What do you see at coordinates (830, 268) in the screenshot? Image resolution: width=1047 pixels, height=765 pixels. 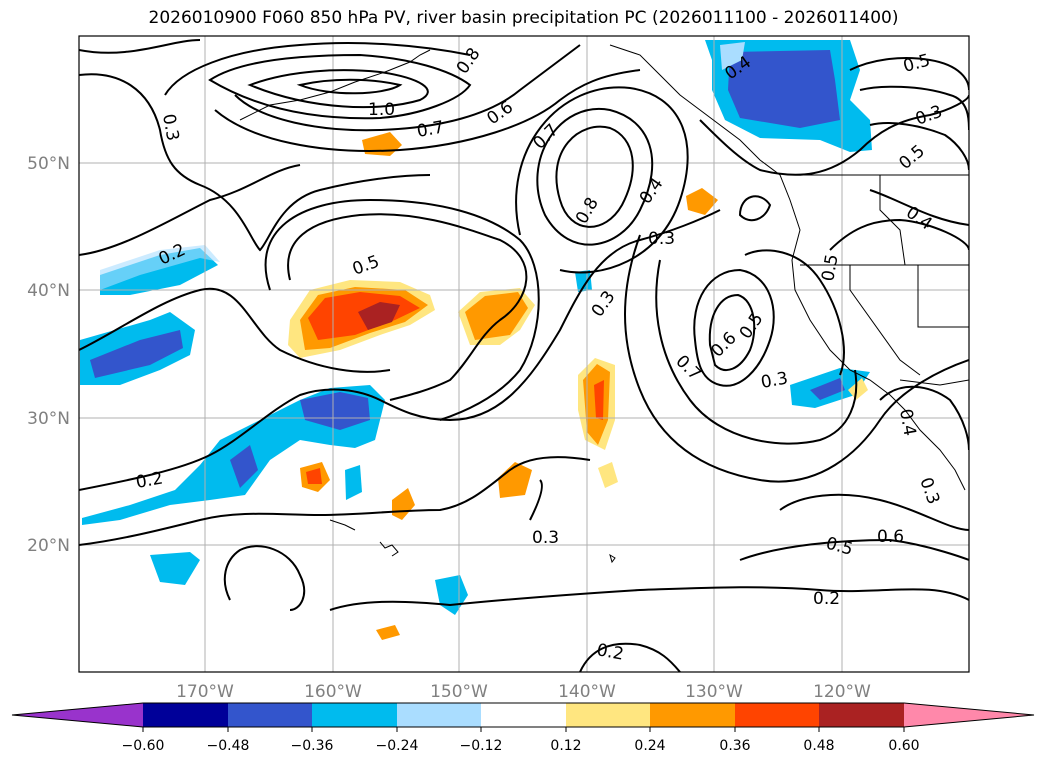 I see `contour-label: 0.5` at bounding box center [830, 268].